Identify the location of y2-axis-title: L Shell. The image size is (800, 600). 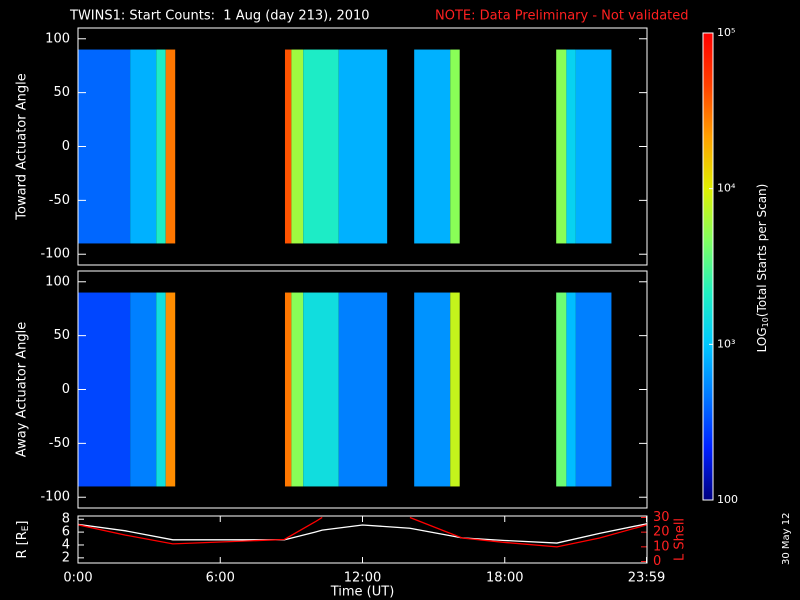
(680, 539).